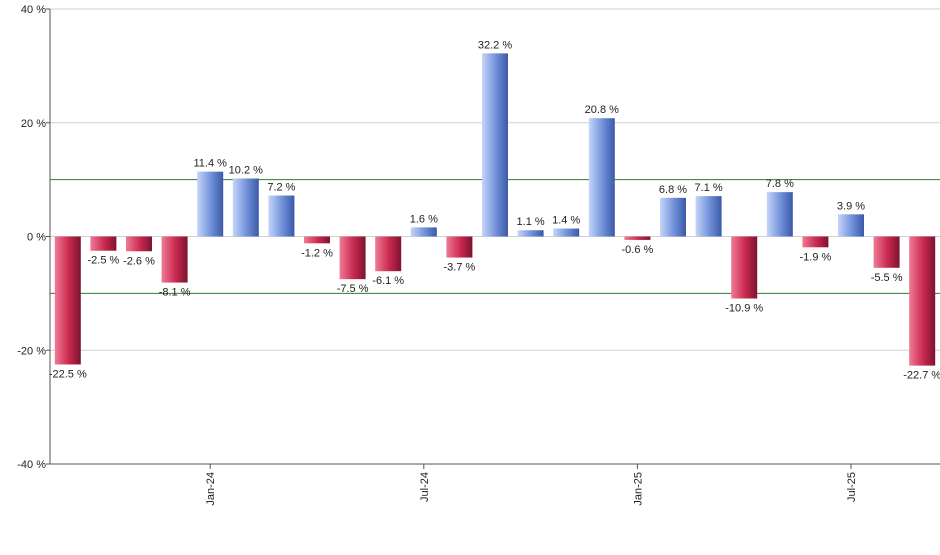 Image resolution: width=940 pixels, height=555 pixels. I want to click on data-label: 7.1 %, so click(709, 188).